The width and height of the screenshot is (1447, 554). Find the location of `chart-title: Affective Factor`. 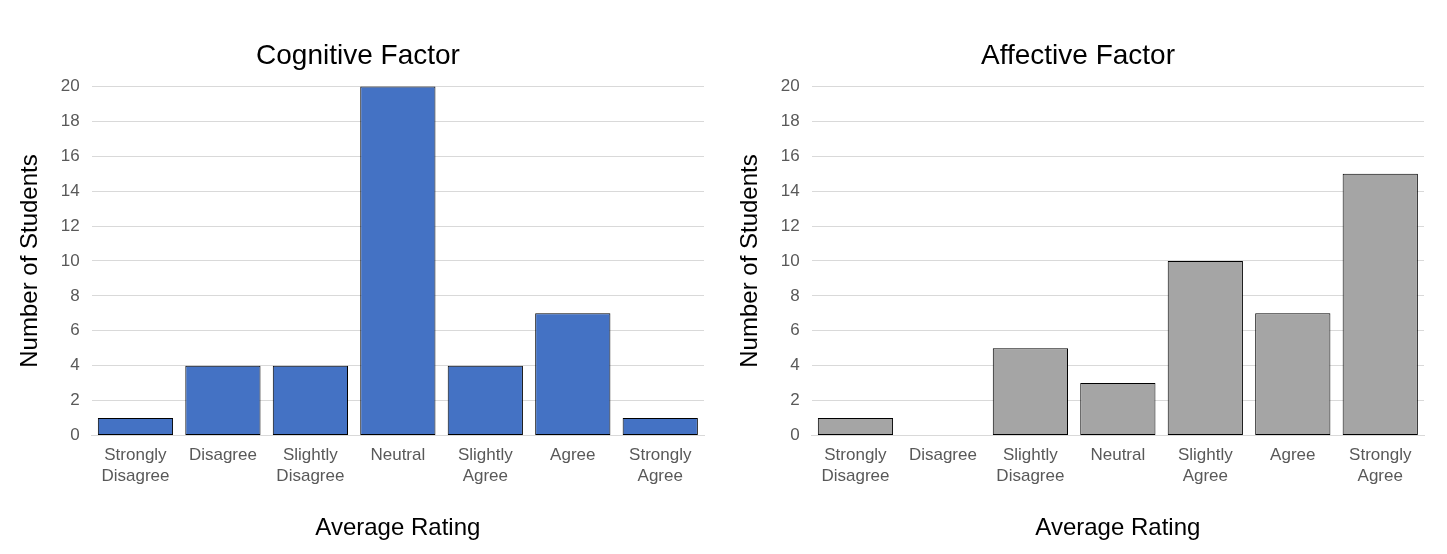

chart-title: Affective Factor is located at coordinates (1078, 54).